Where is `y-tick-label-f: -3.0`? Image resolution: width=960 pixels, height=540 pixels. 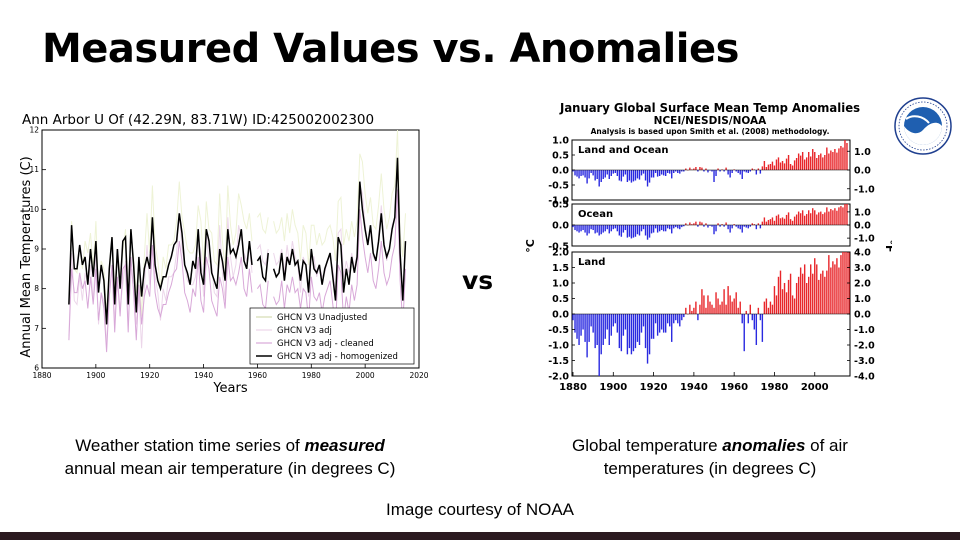 y-tick-label-f: -3.0 is located at coordinates (864, 361).